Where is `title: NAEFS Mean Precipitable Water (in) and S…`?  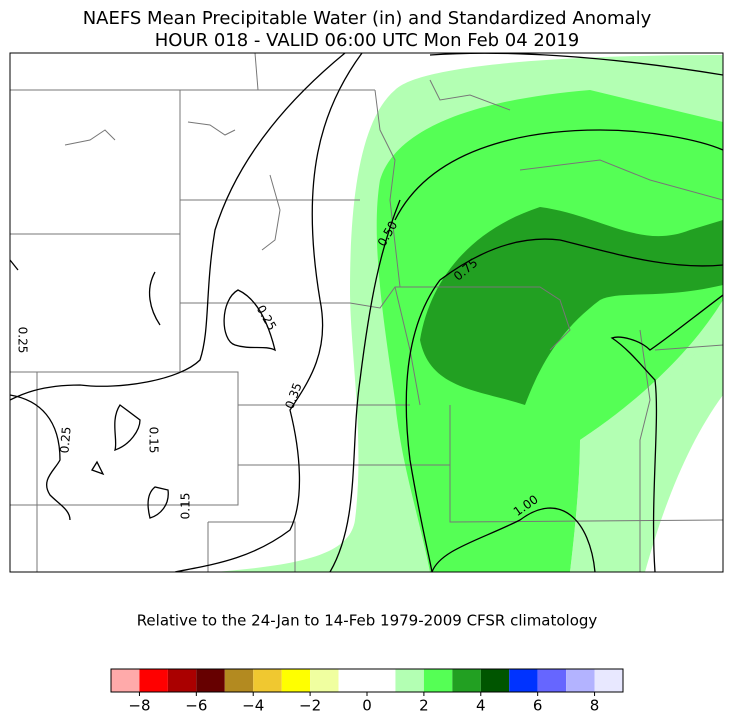
title: NAEFS Mean Precipitable Water (in) and S… is located at coordinates (367, 18).